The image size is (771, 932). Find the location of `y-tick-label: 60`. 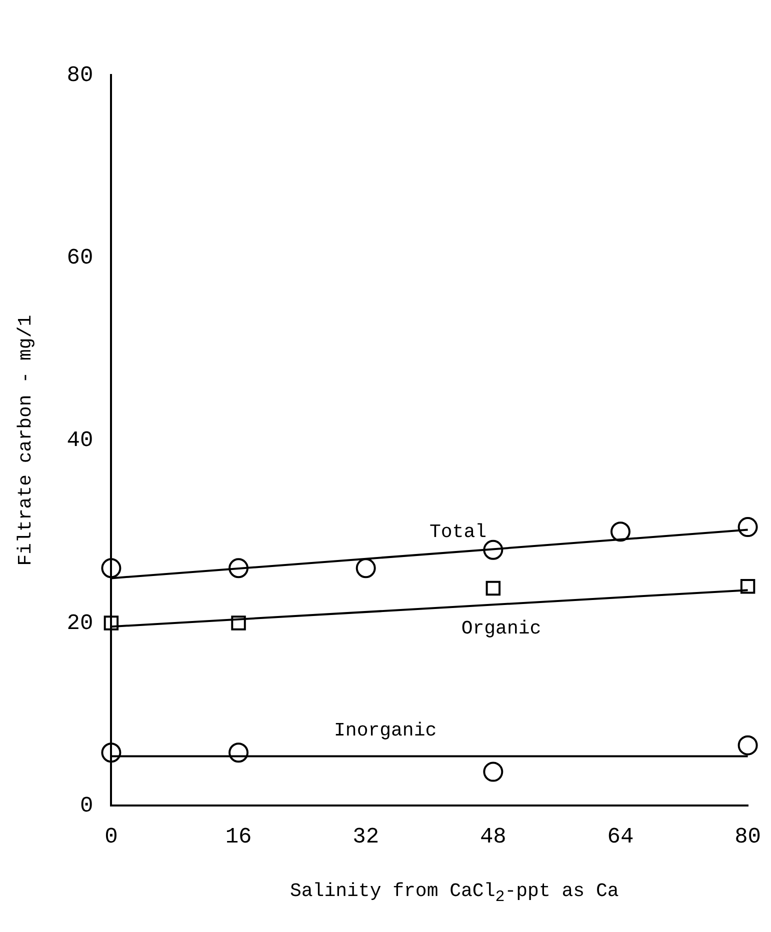

y-tick-label: 60 is located at coordinates (80, 257).